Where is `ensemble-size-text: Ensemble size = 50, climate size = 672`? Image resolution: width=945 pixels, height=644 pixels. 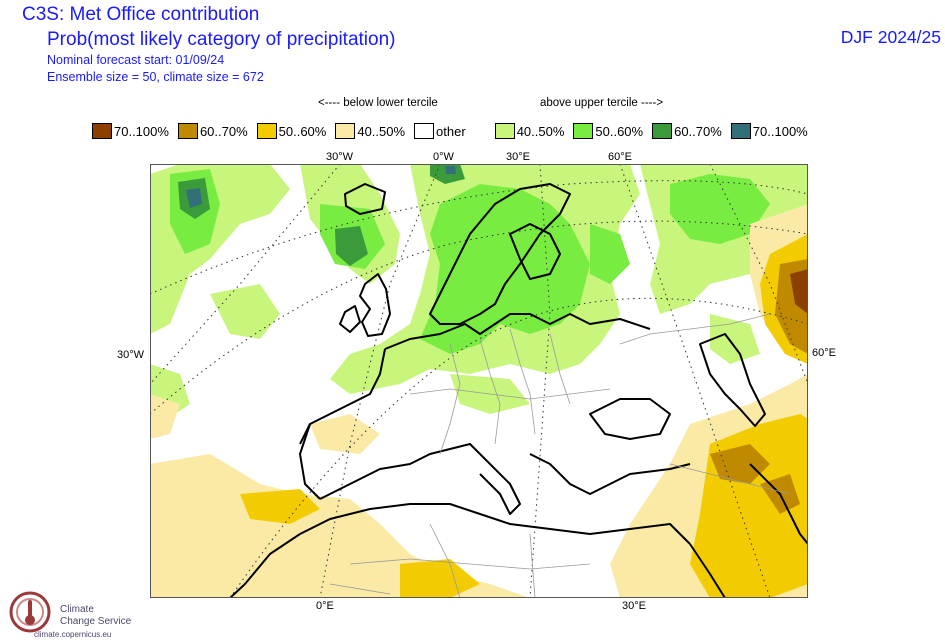 ensemble-size-text: Ensemble size = 50, climate size = 672 is located at coordinates (155, 77).